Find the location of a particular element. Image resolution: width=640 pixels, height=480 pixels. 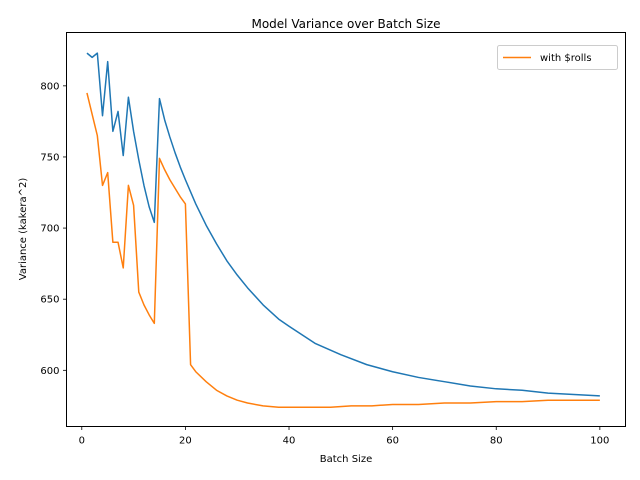

x-tick-label: 20 is located at coordinates (185, 441).